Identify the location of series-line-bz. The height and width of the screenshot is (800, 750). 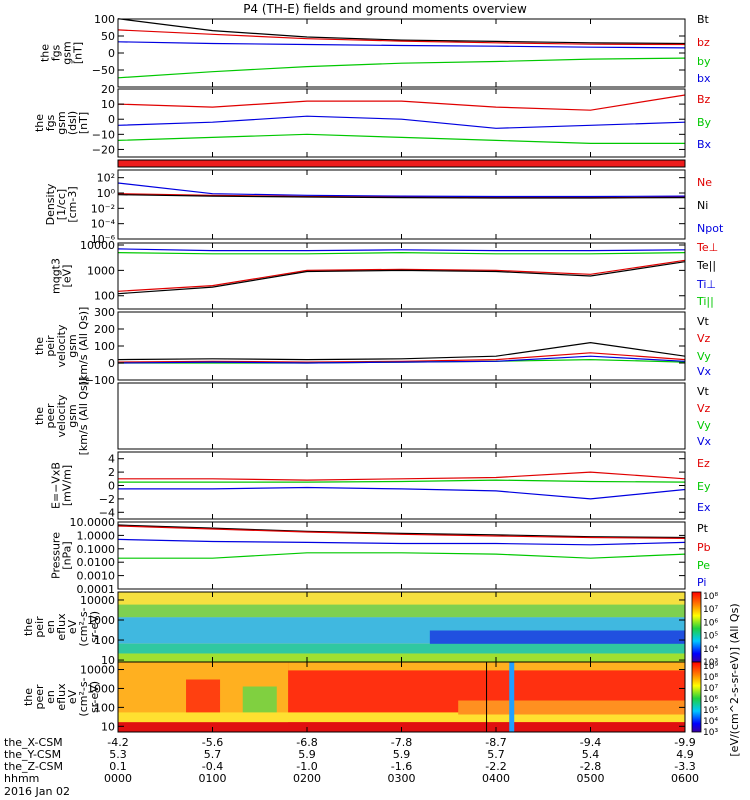
(401, 37).